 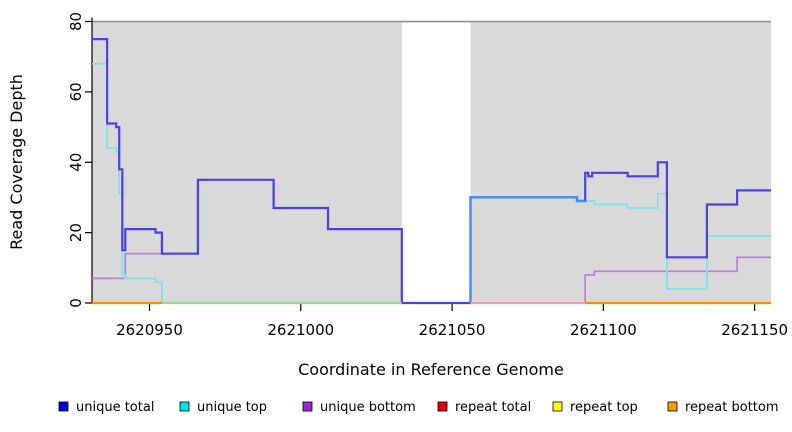 What do you see at coordinates (603, 330) in the screenshot?
I see `x-tick-label: 2621100` at bounding box center [603, 330].